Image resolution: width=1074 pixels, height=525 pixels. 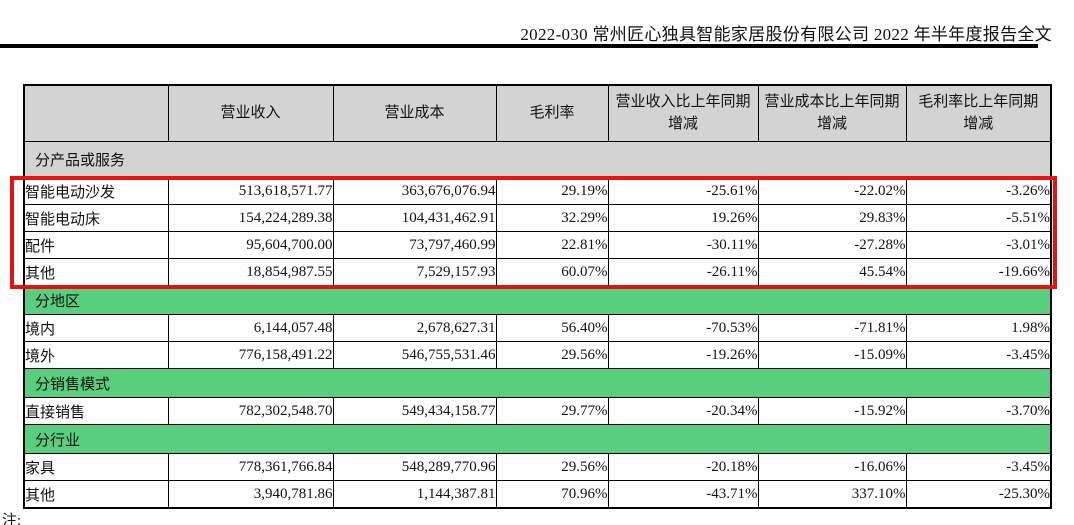 What do you see at coordinates (683, 191) in the screenshot?
I see `cell-revenue-yoy: -25.61%` at bounding box center [683, 191].